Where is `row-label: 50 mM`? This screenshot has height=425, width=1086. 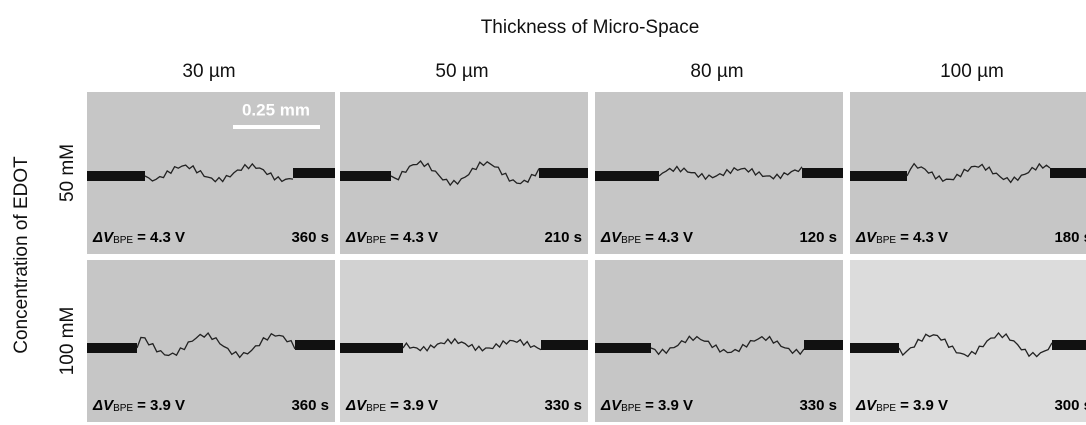 row-label: 50 mM is located at coordinates (67, 173).